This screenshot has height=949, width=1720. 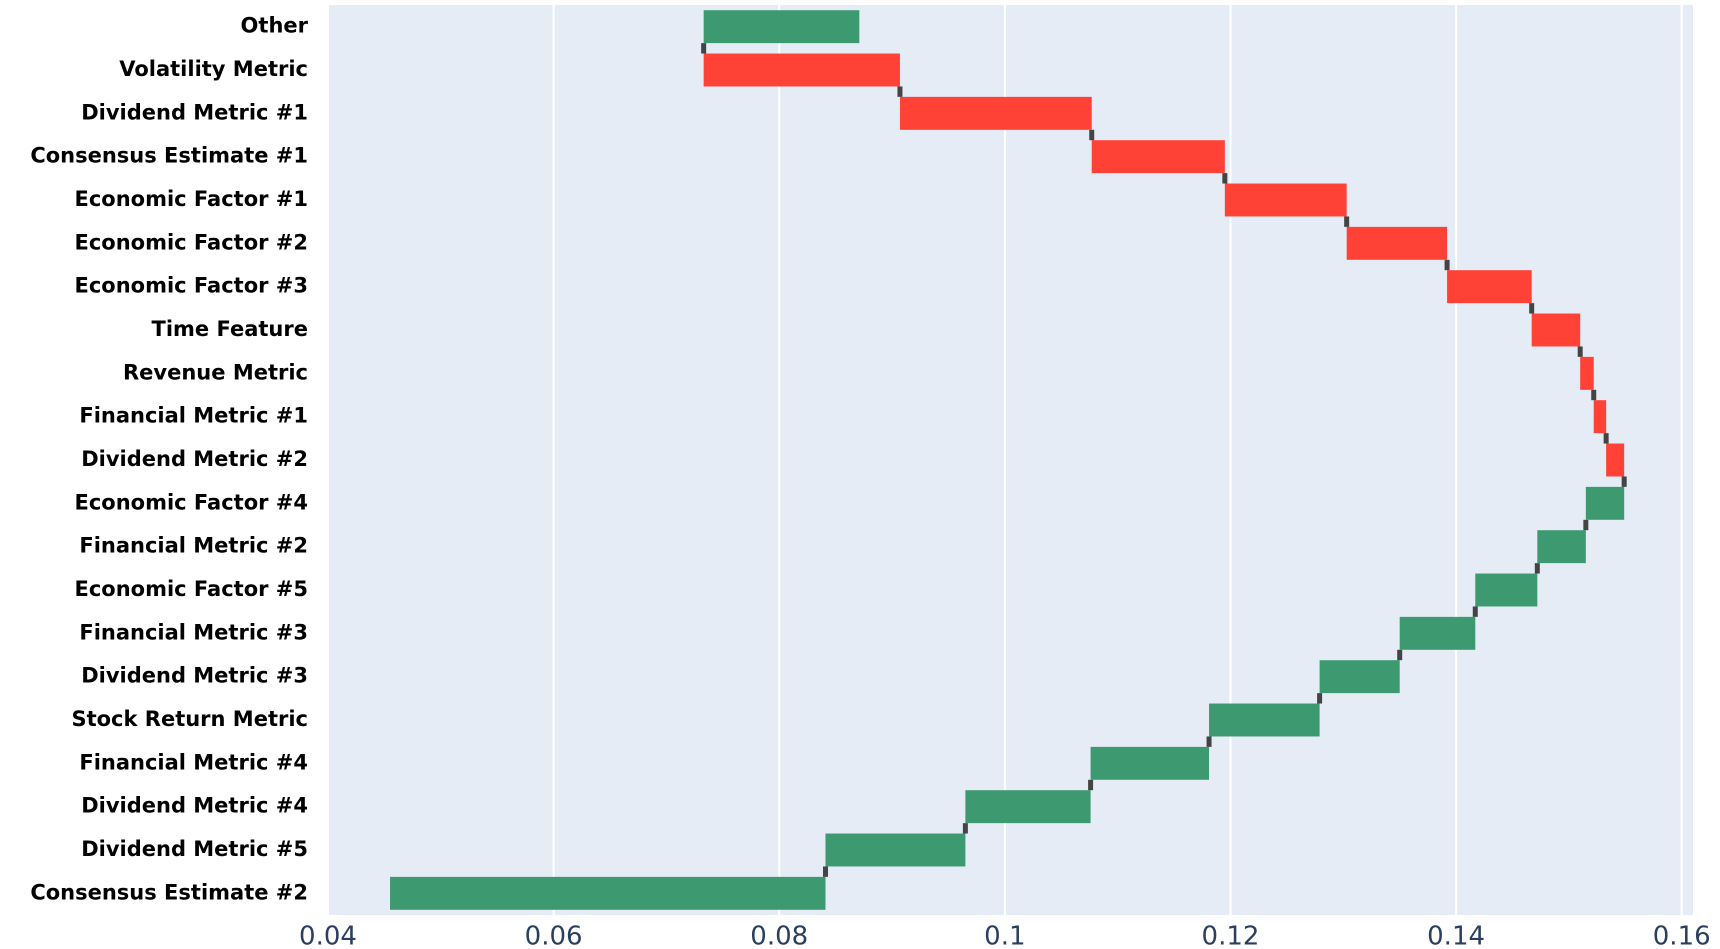 I want to click on y-tick-label: Revenue Metric, so click(x=215, y=372).